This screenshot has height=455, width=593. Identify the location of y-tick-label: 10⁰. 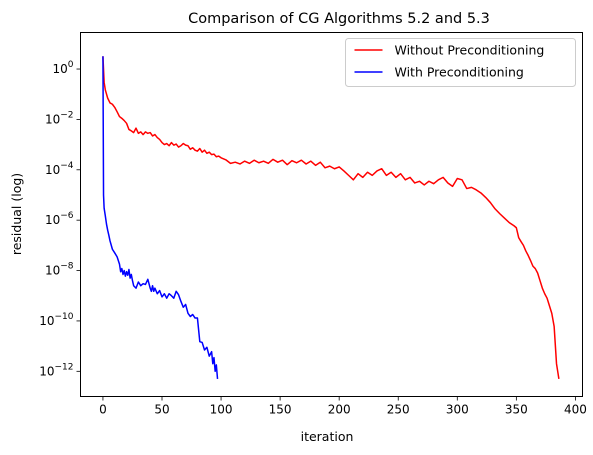
(62, 68).